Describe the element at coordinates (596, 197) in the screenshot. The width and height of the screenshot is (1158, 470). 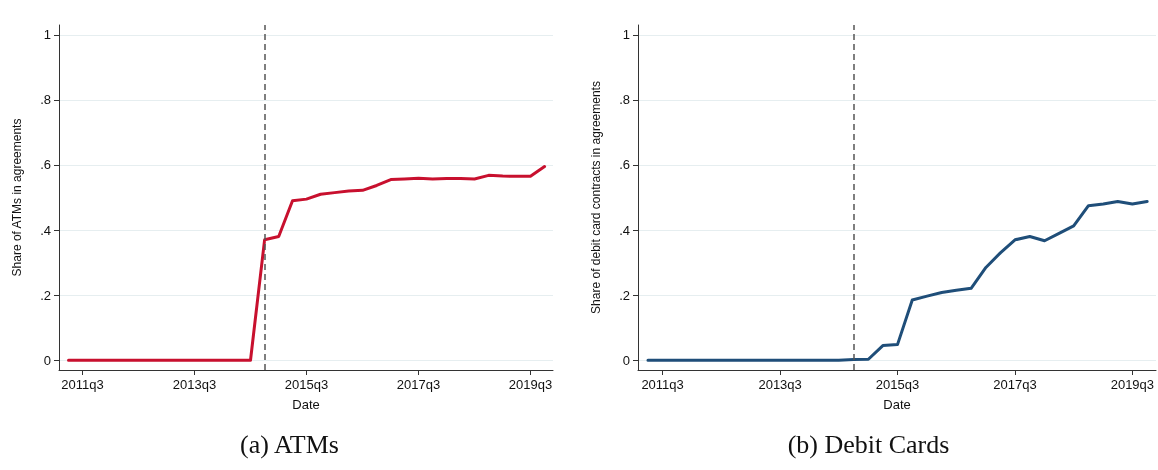
I see `y-axis-title: Share of debit card contracts in agreements` at that location.